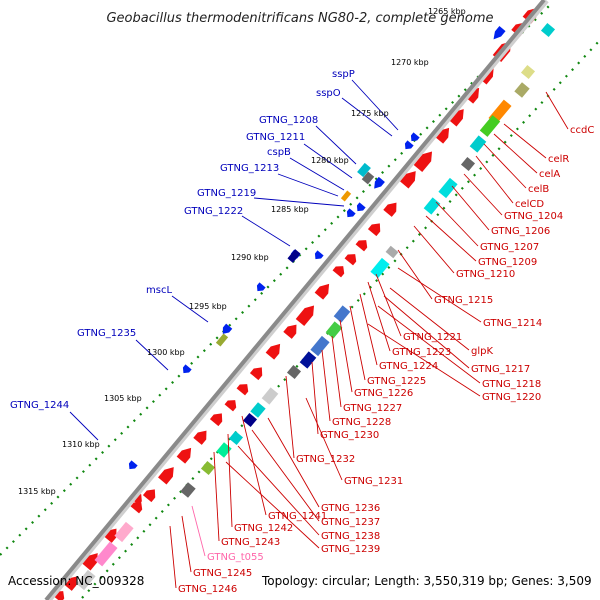 The height and width of the screenshot is (600, 600). What do you see at coordinates (533, 216) in the screenshot?
I see `gene-label-GTNG_1204: GTNG_1204` at bounding box center [533, 216].